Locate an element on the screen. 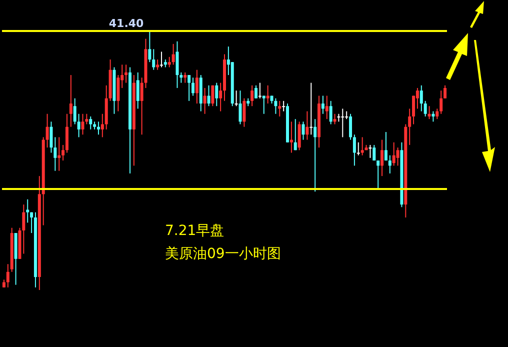  annotation: 7.21早盘 is located at coordinates (194, 231).